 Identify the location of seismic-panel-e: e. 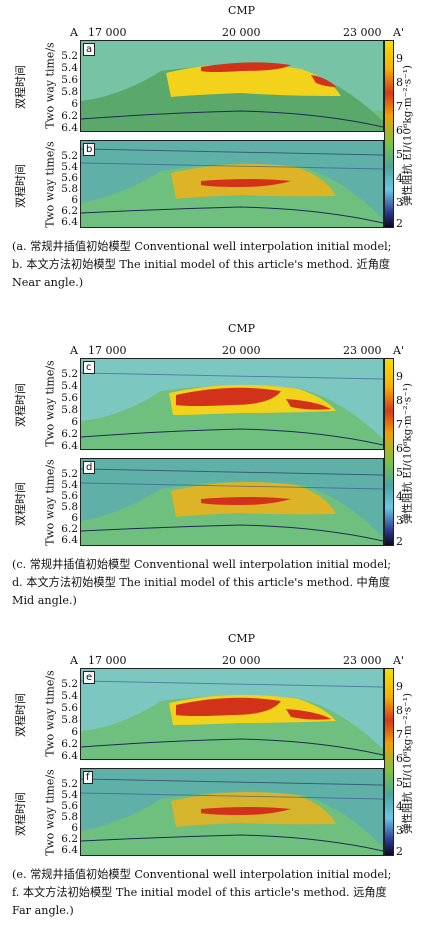
(232, 714).